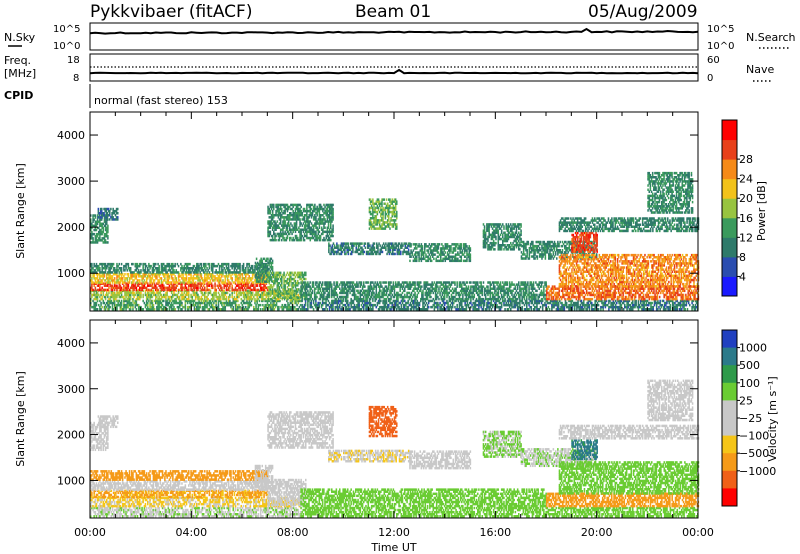  What do you see at coordinates (161, 100) in the screenshot?
I see `cpid-text: normal (fast stereo) 153` at bounding box center [161, 100].